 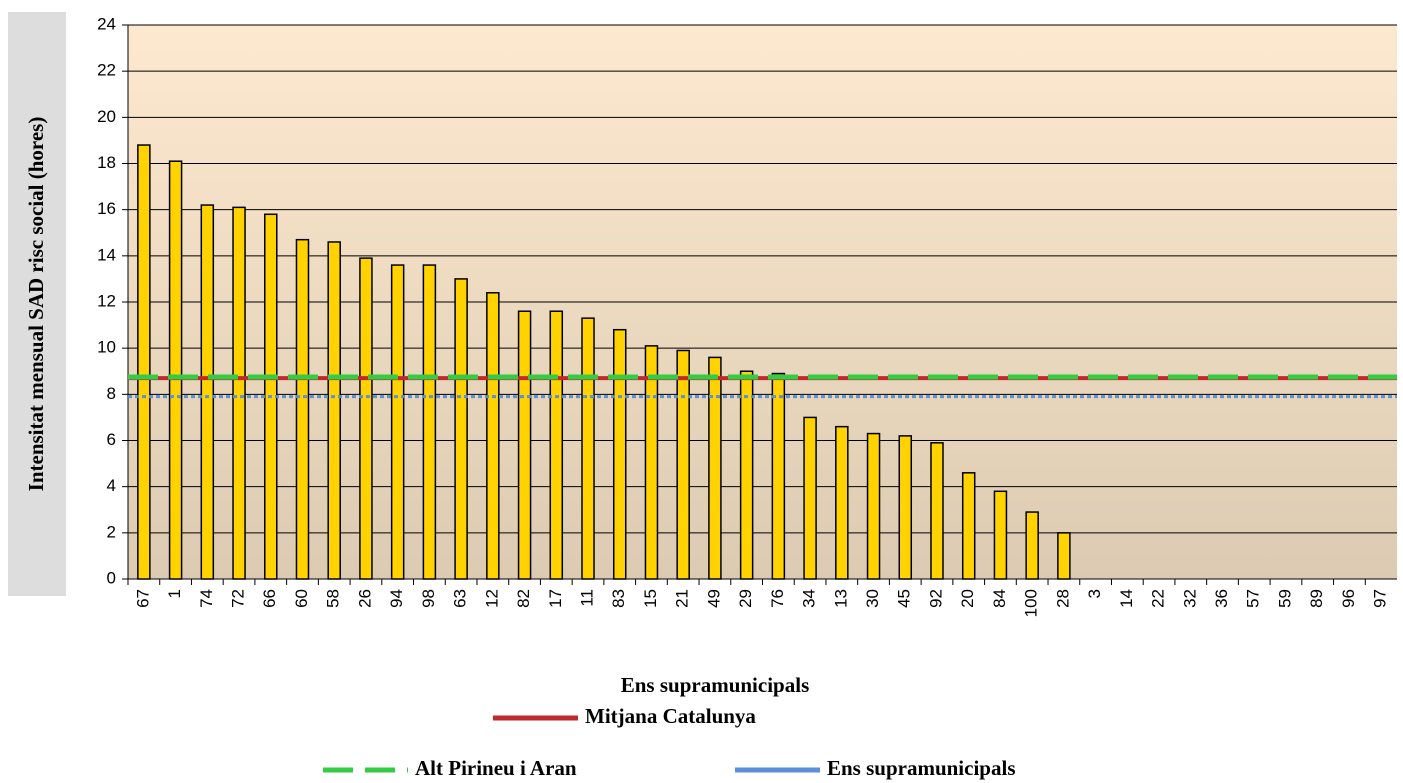 What do you see at coordinates (586, 598) in the screenshot?
I see `x-tick-label: 11` at bounding box center [586, 598].